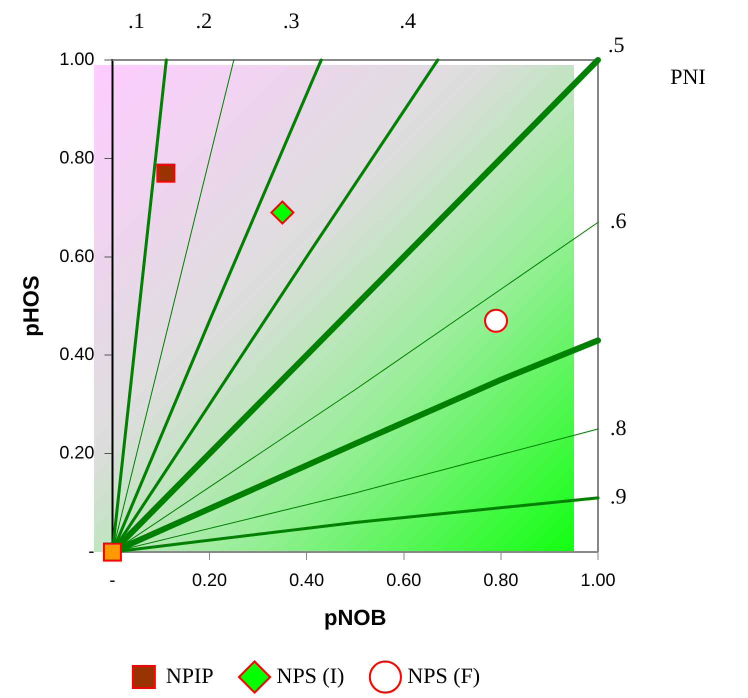  I want to click on y-axis-title: pHOS, so click(31, 306).